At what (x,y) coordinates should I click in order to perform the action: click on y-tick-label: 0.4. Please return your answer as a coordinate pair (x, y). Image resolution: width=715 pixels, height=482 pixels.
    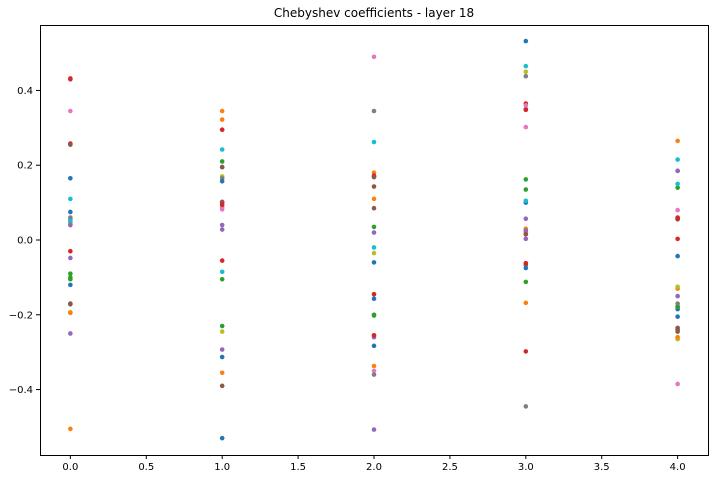
    Looking at the image, I should click on (25, 91).